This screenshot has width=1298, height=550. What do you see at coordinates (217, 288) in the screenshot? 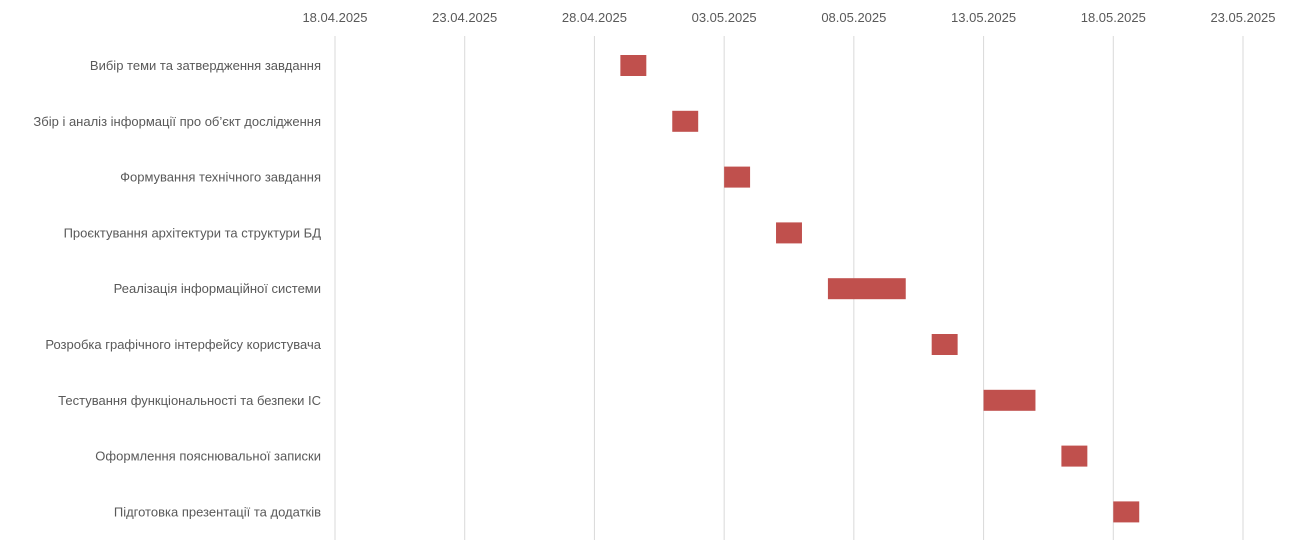
I see `task-label: Реалізація інформаційної системи` at bounding box center [217, 288].